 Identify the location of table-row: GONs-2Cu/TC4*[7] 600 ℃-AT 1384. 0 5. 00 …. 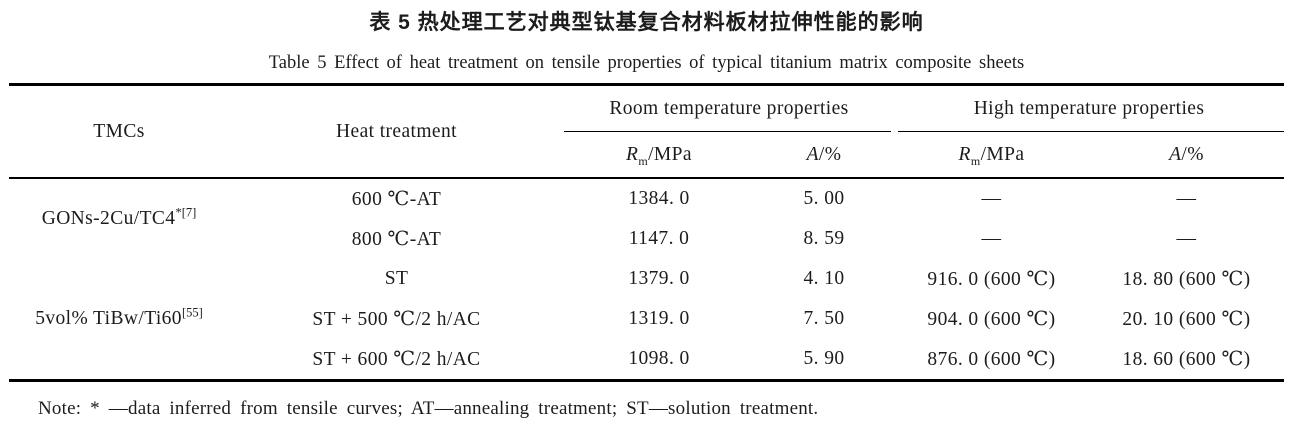
(646, 203).